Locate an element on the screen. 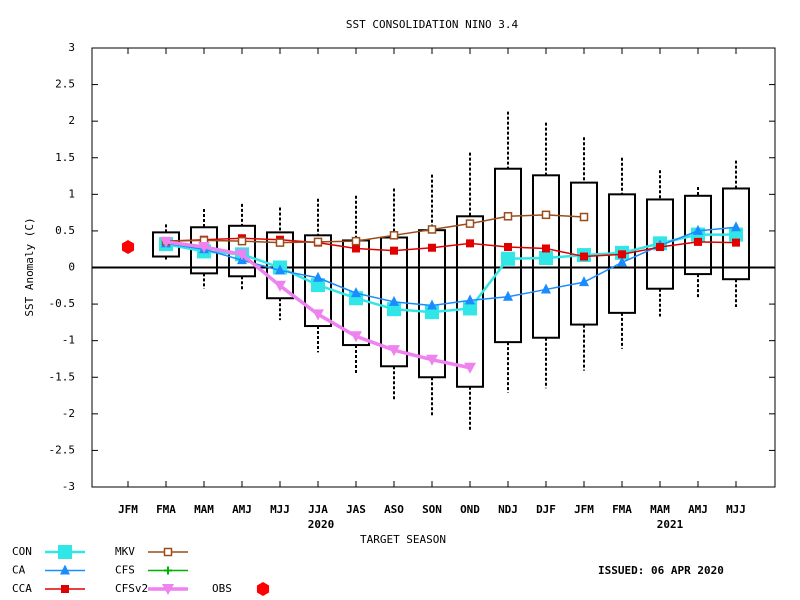  x-tick-label: JJA is located at coordinates (318, 509).